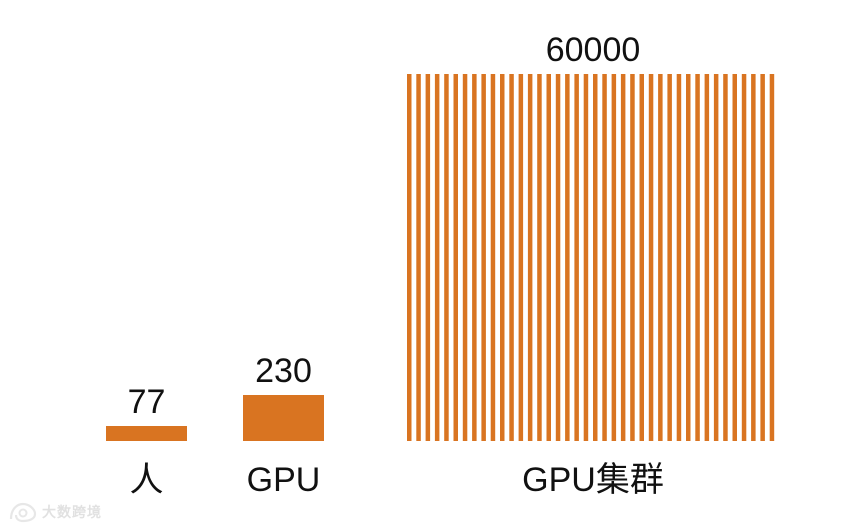 The height and width of the screenshot is (531, 843). I want to click on value-label-2: 60000, so click(593, 50).